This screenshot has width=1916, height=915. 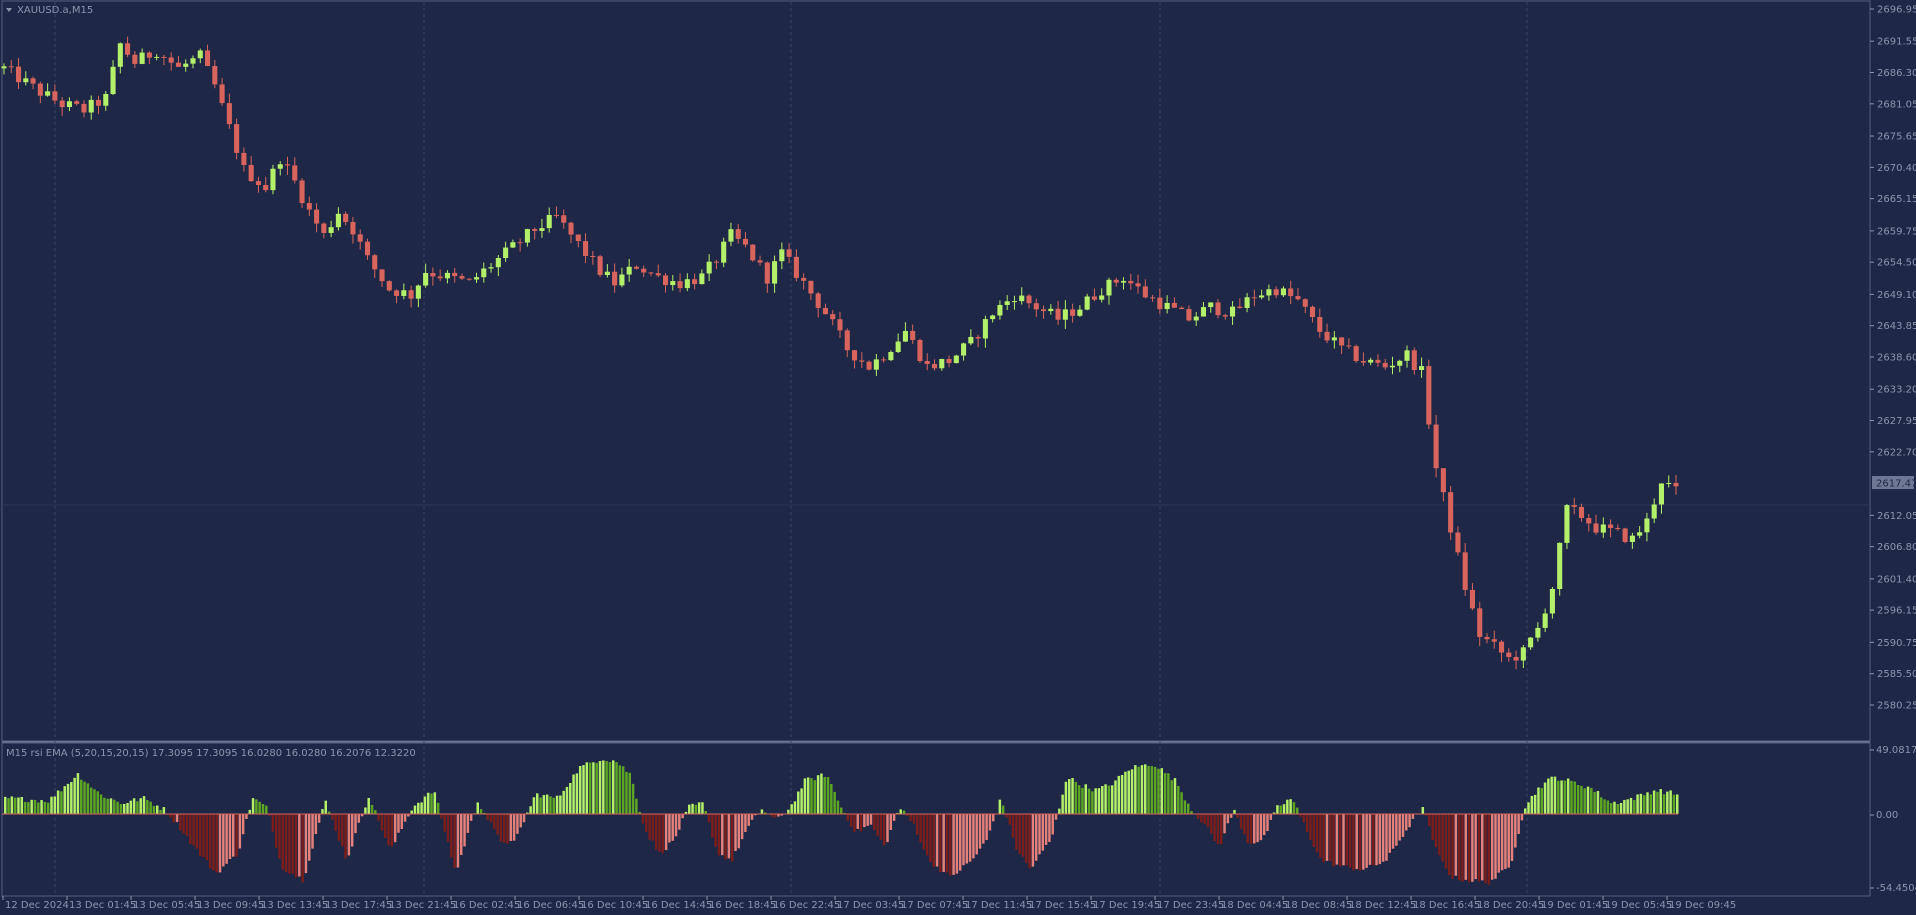 What do you see at coordinates (1896, 199) in the screenshot?
I see `price-tick-label: 2665.15` at bounding box center [1896, 199].